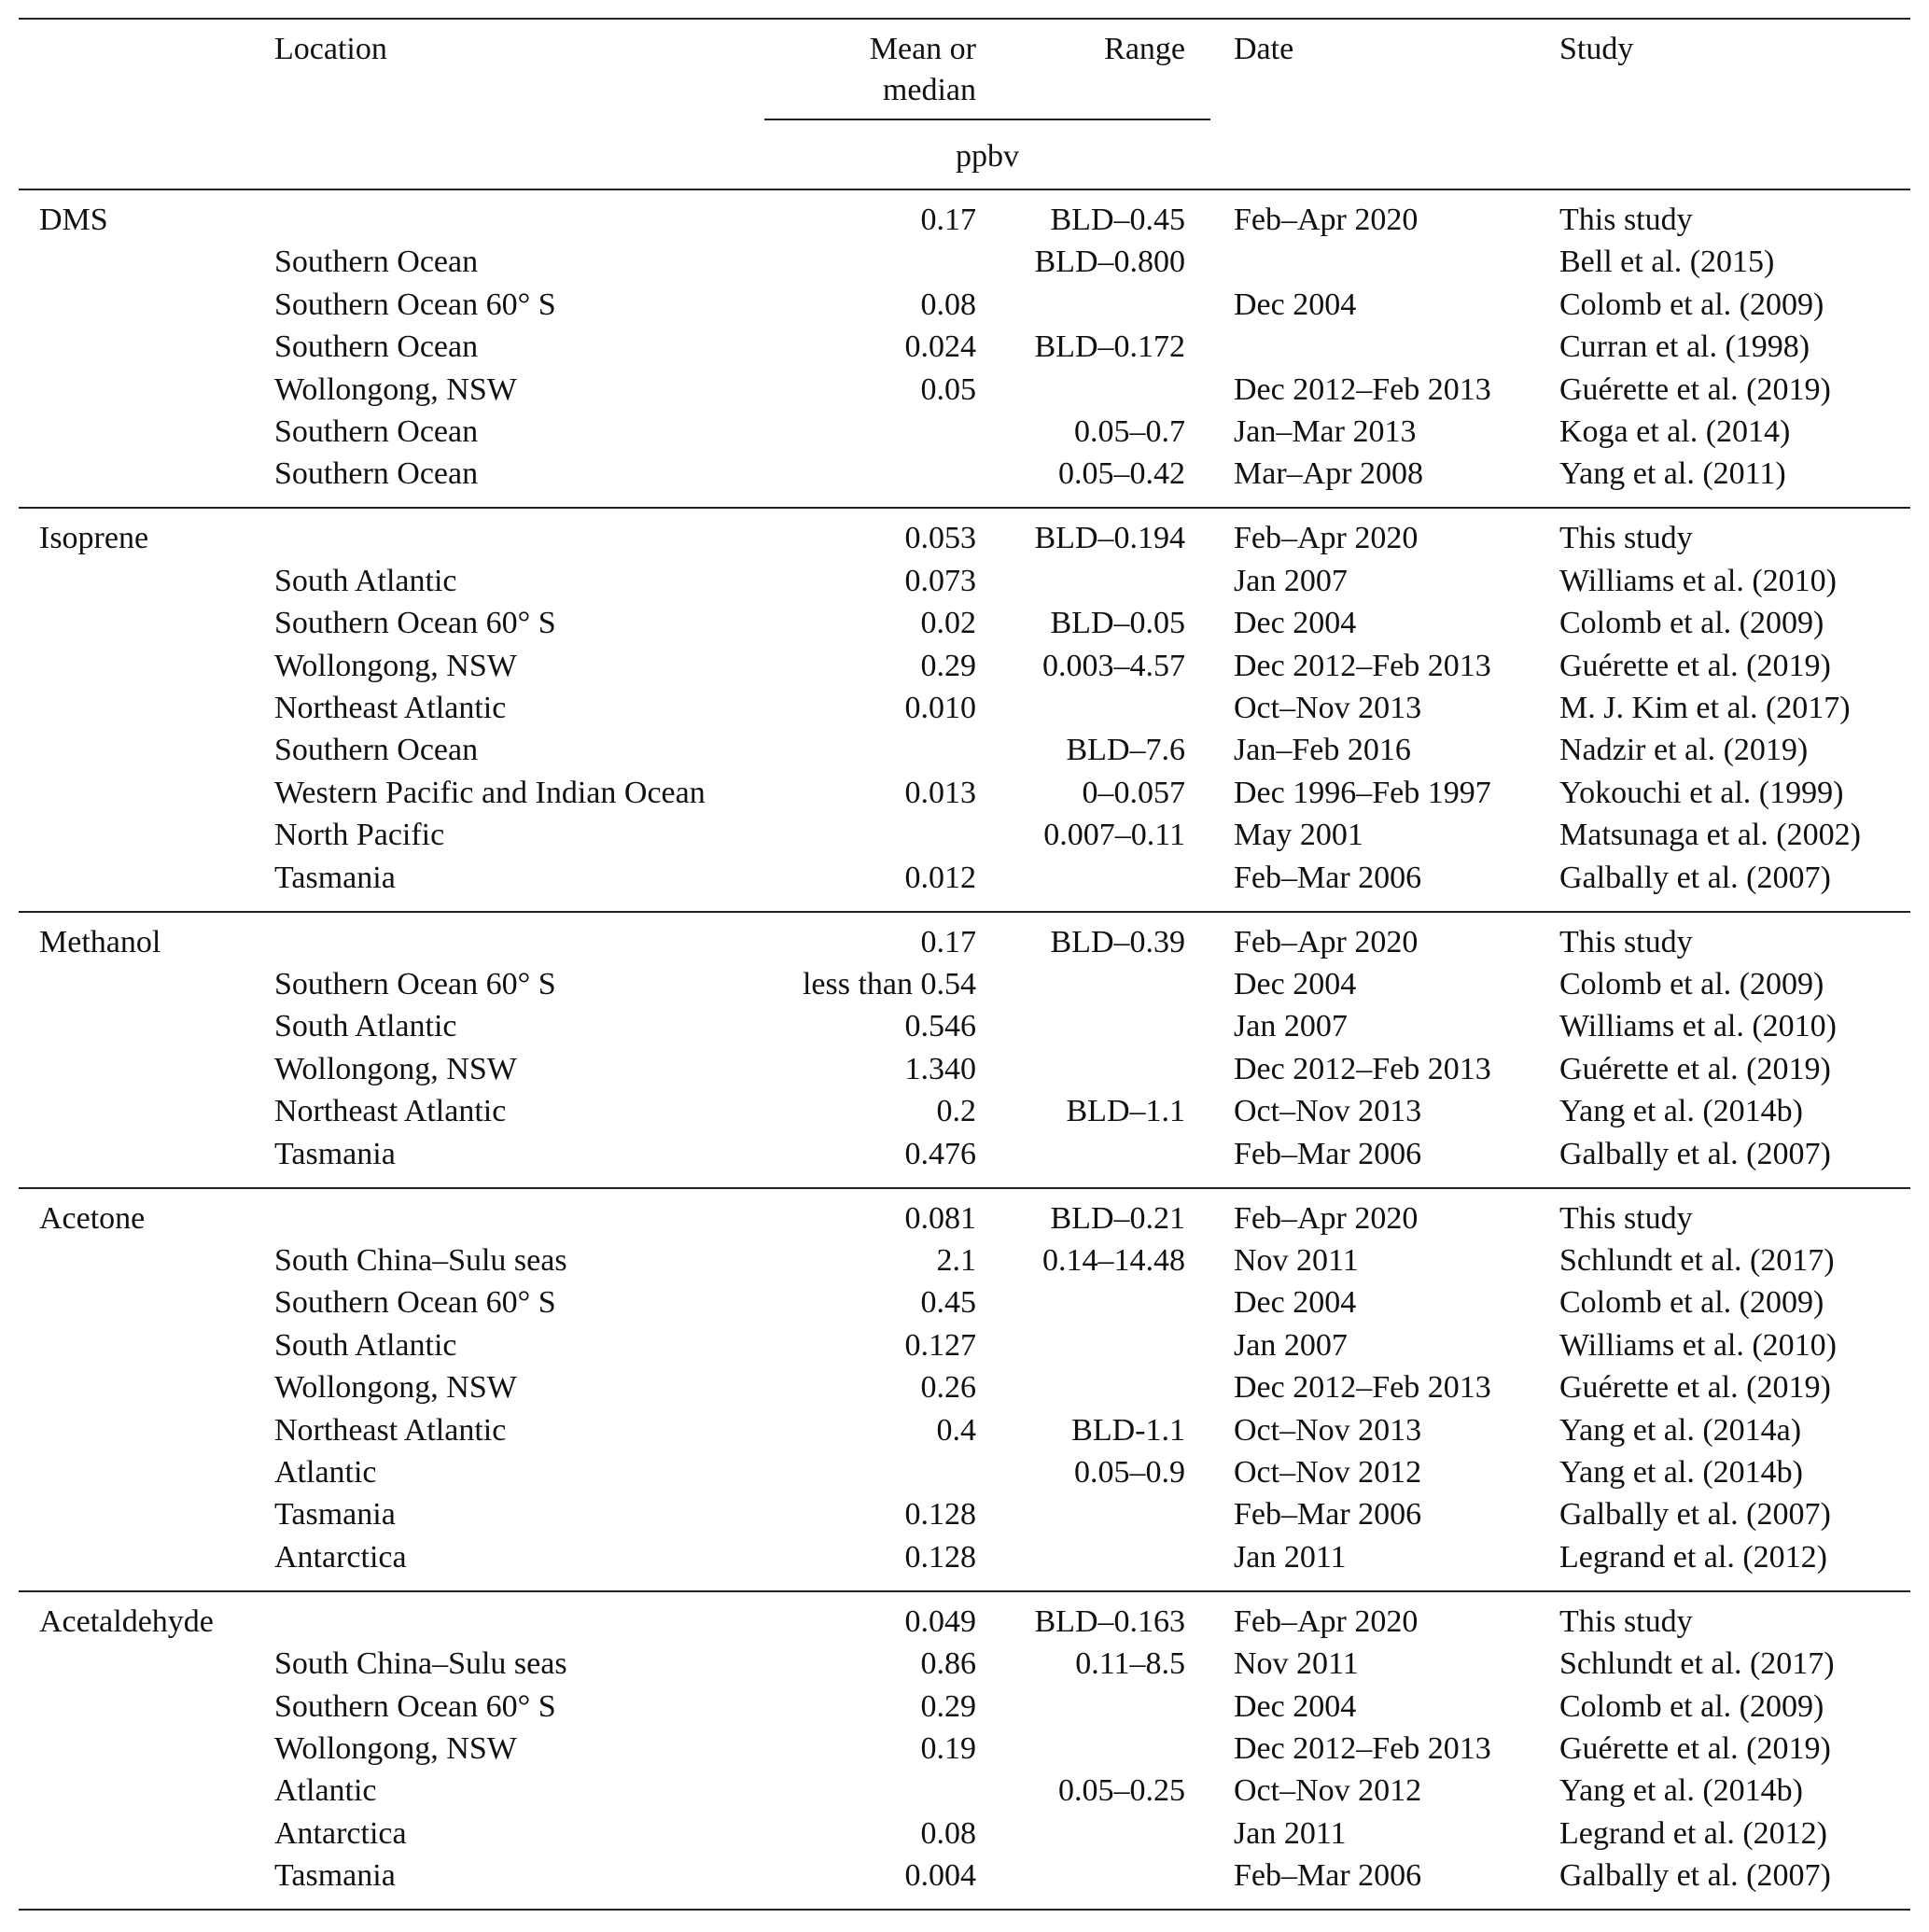 This screenshot has height=1932, width=1929. Describe the element at coordinates (964, 1910) in the screenshot. I see `bottom-rule` at that location.